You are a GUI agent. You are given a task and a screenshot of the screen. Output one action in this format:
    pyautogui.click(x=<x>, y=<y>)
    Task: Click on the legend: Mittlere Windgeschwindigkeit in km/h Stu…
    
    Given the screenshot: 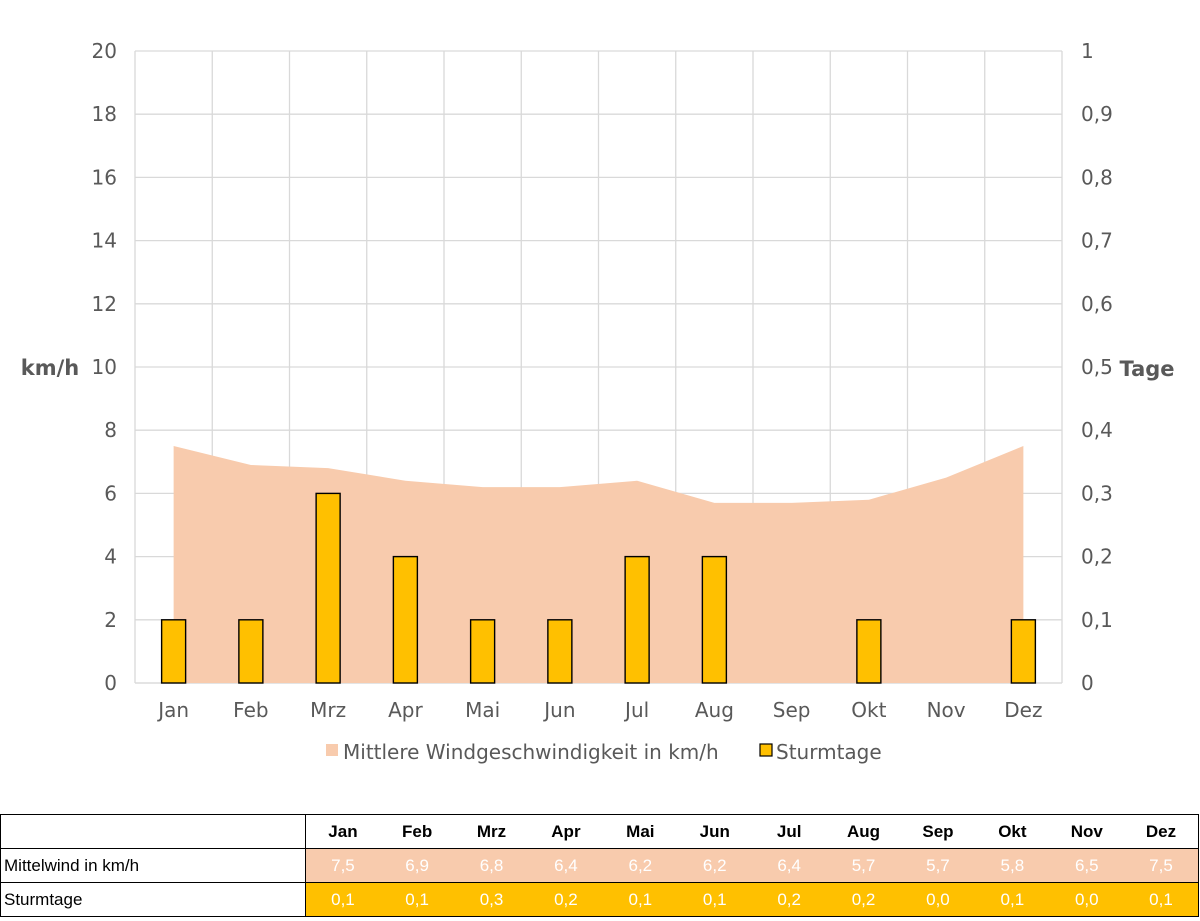 What is the action you would take?
    pyautogui.click(x=604, y=752)
    